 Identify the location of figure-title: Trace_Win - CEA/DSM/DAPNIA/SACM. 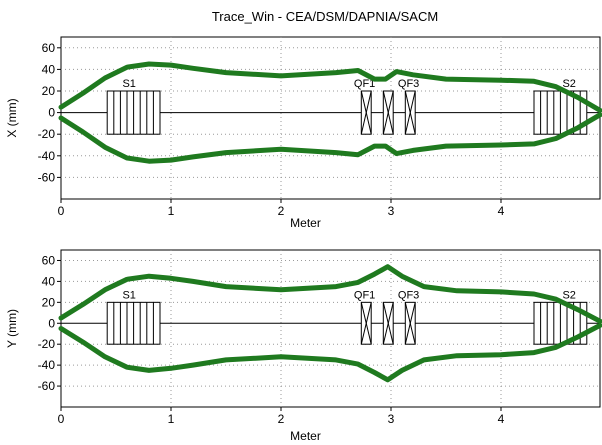
(325, 16).